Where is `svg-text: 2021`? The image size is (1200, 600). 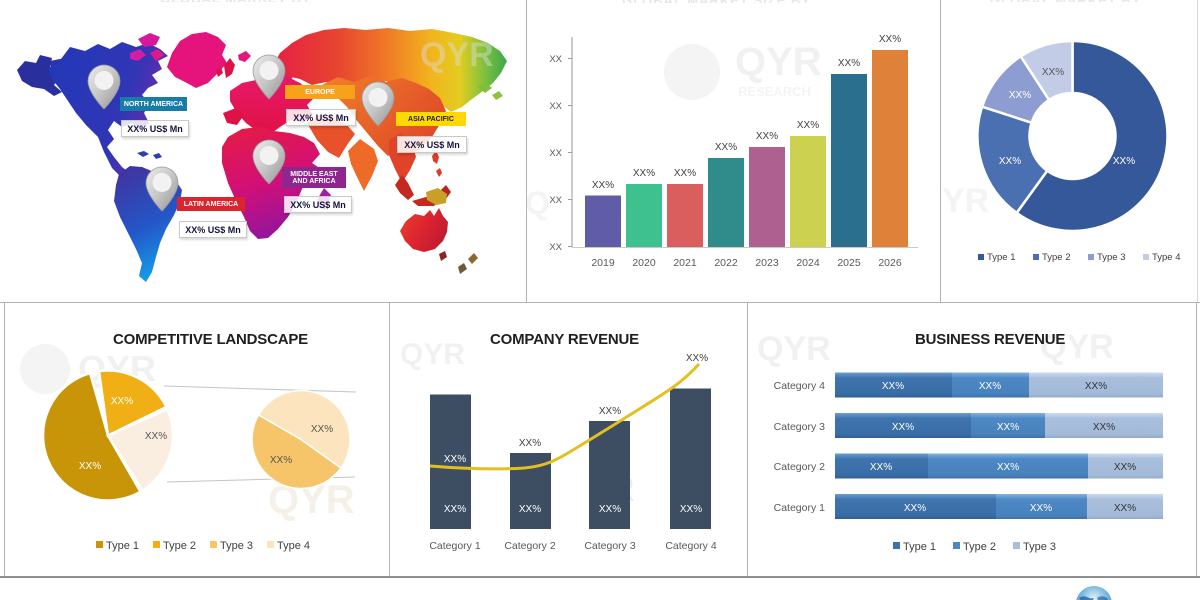 svg-text: 2021 is located at coordinates (685, 263).